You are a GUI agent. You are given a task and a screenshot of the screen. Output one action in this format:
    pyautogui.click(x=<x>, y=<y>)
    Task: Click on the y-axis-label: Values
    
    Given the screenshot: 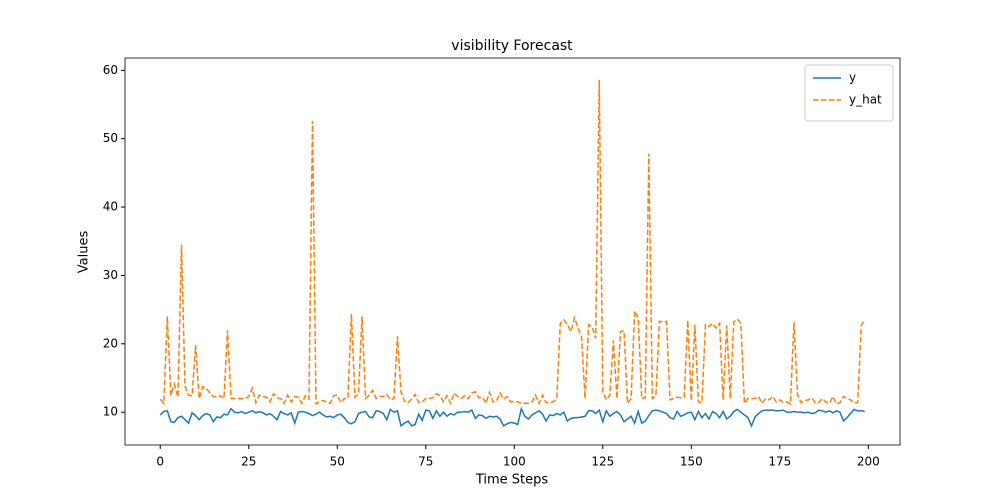 What is the action you would take?
    pyautogui.click(x=84, y=252)
    